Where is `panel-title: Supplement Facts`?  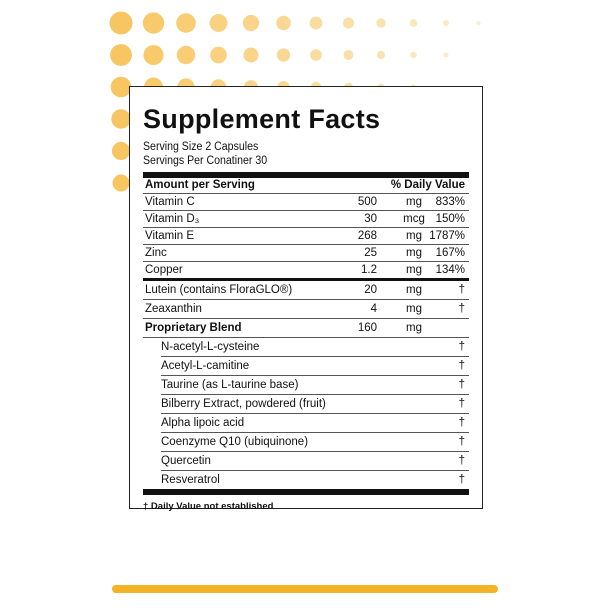
panel-title: Supplement Facts is located at coordinates (262, 119).